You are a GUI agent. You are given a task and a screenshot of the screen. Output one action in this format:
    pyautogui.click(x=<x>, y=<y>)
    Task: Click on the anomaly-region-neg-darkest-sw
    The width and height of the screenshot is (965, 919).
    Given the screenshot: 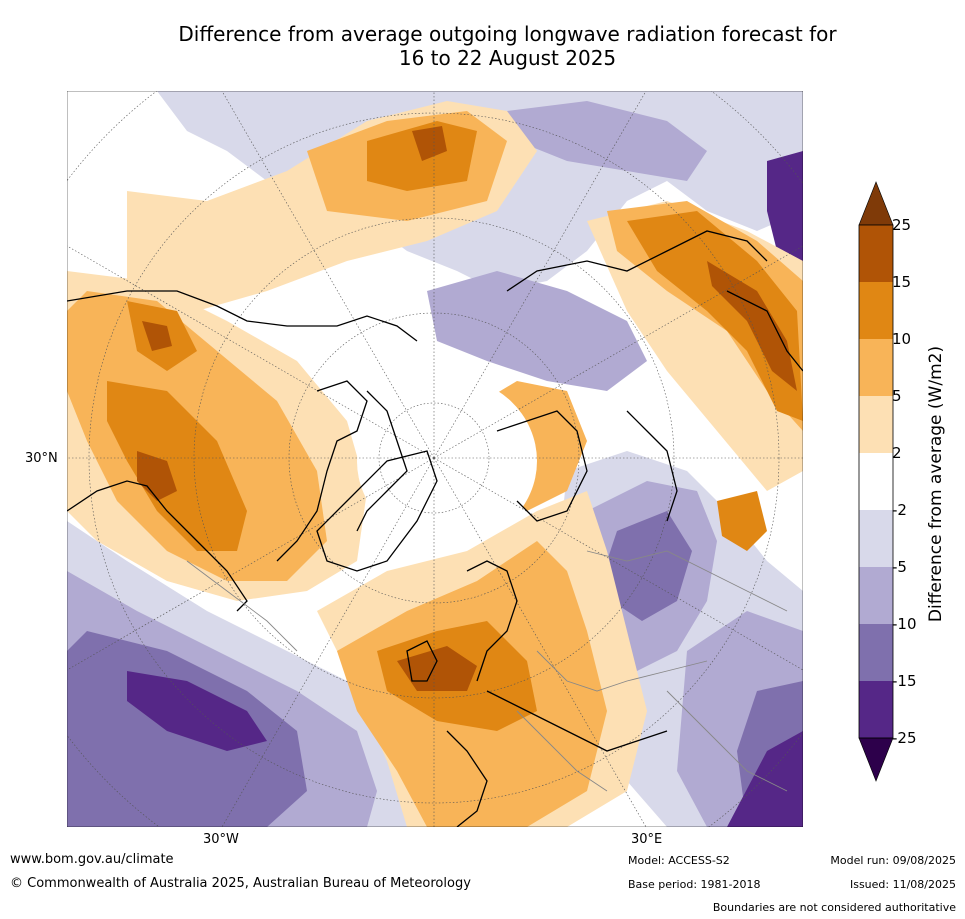 What is the action you would take?
    pyautogui.click(x=197, y=711)
    